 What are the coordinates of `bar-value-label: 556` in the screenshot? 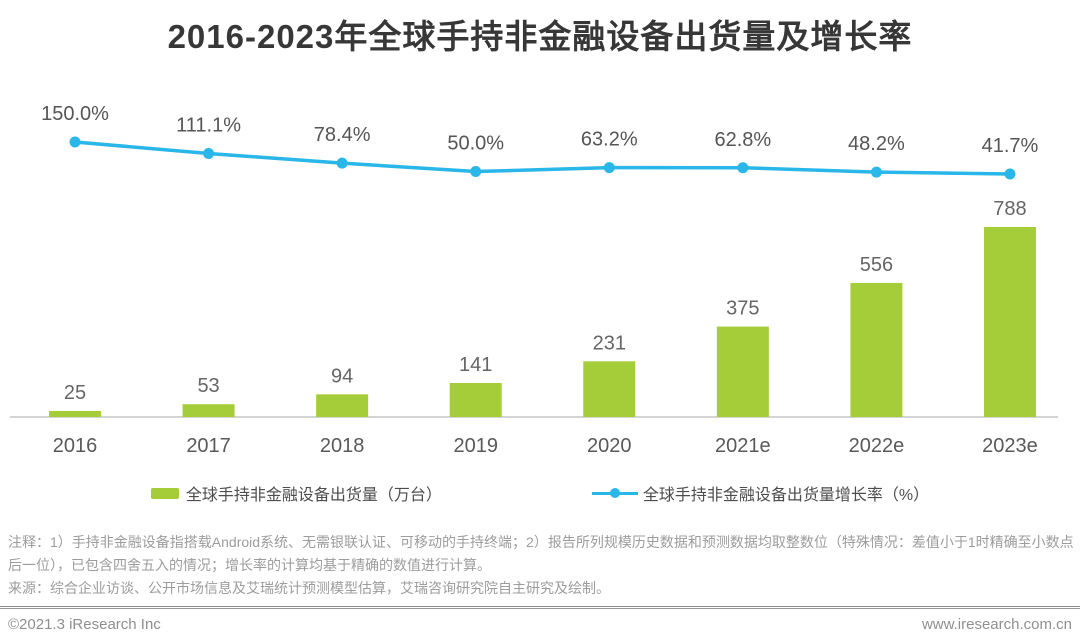 It's located at (876, 265).